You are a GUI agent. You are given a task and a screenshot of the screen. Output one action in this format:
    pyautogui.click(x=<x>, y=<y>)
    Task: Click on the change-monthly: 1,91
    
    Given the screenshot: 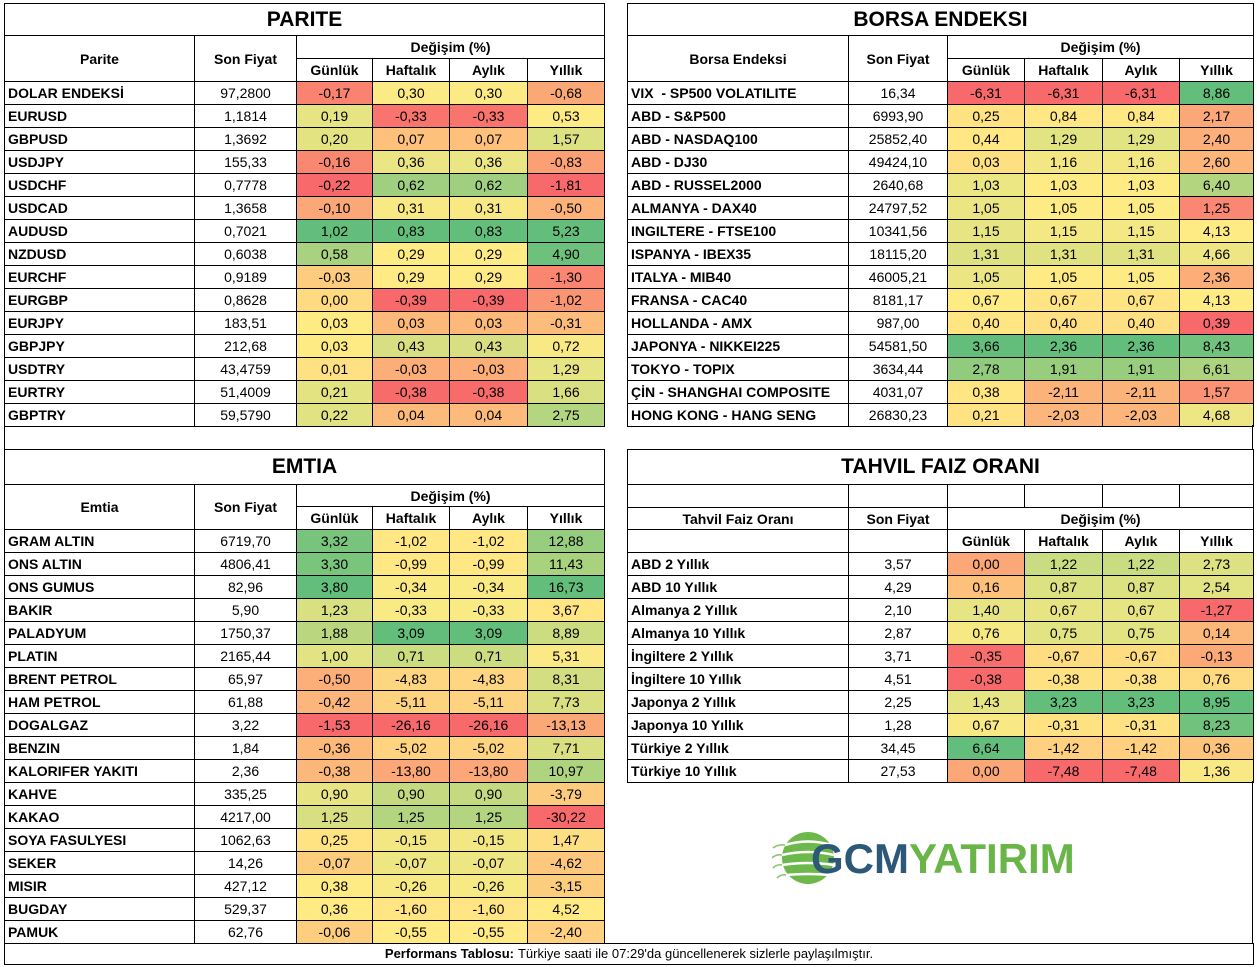 What is the action you would take?
    pyautogui.click(x=1141, y=369)
    